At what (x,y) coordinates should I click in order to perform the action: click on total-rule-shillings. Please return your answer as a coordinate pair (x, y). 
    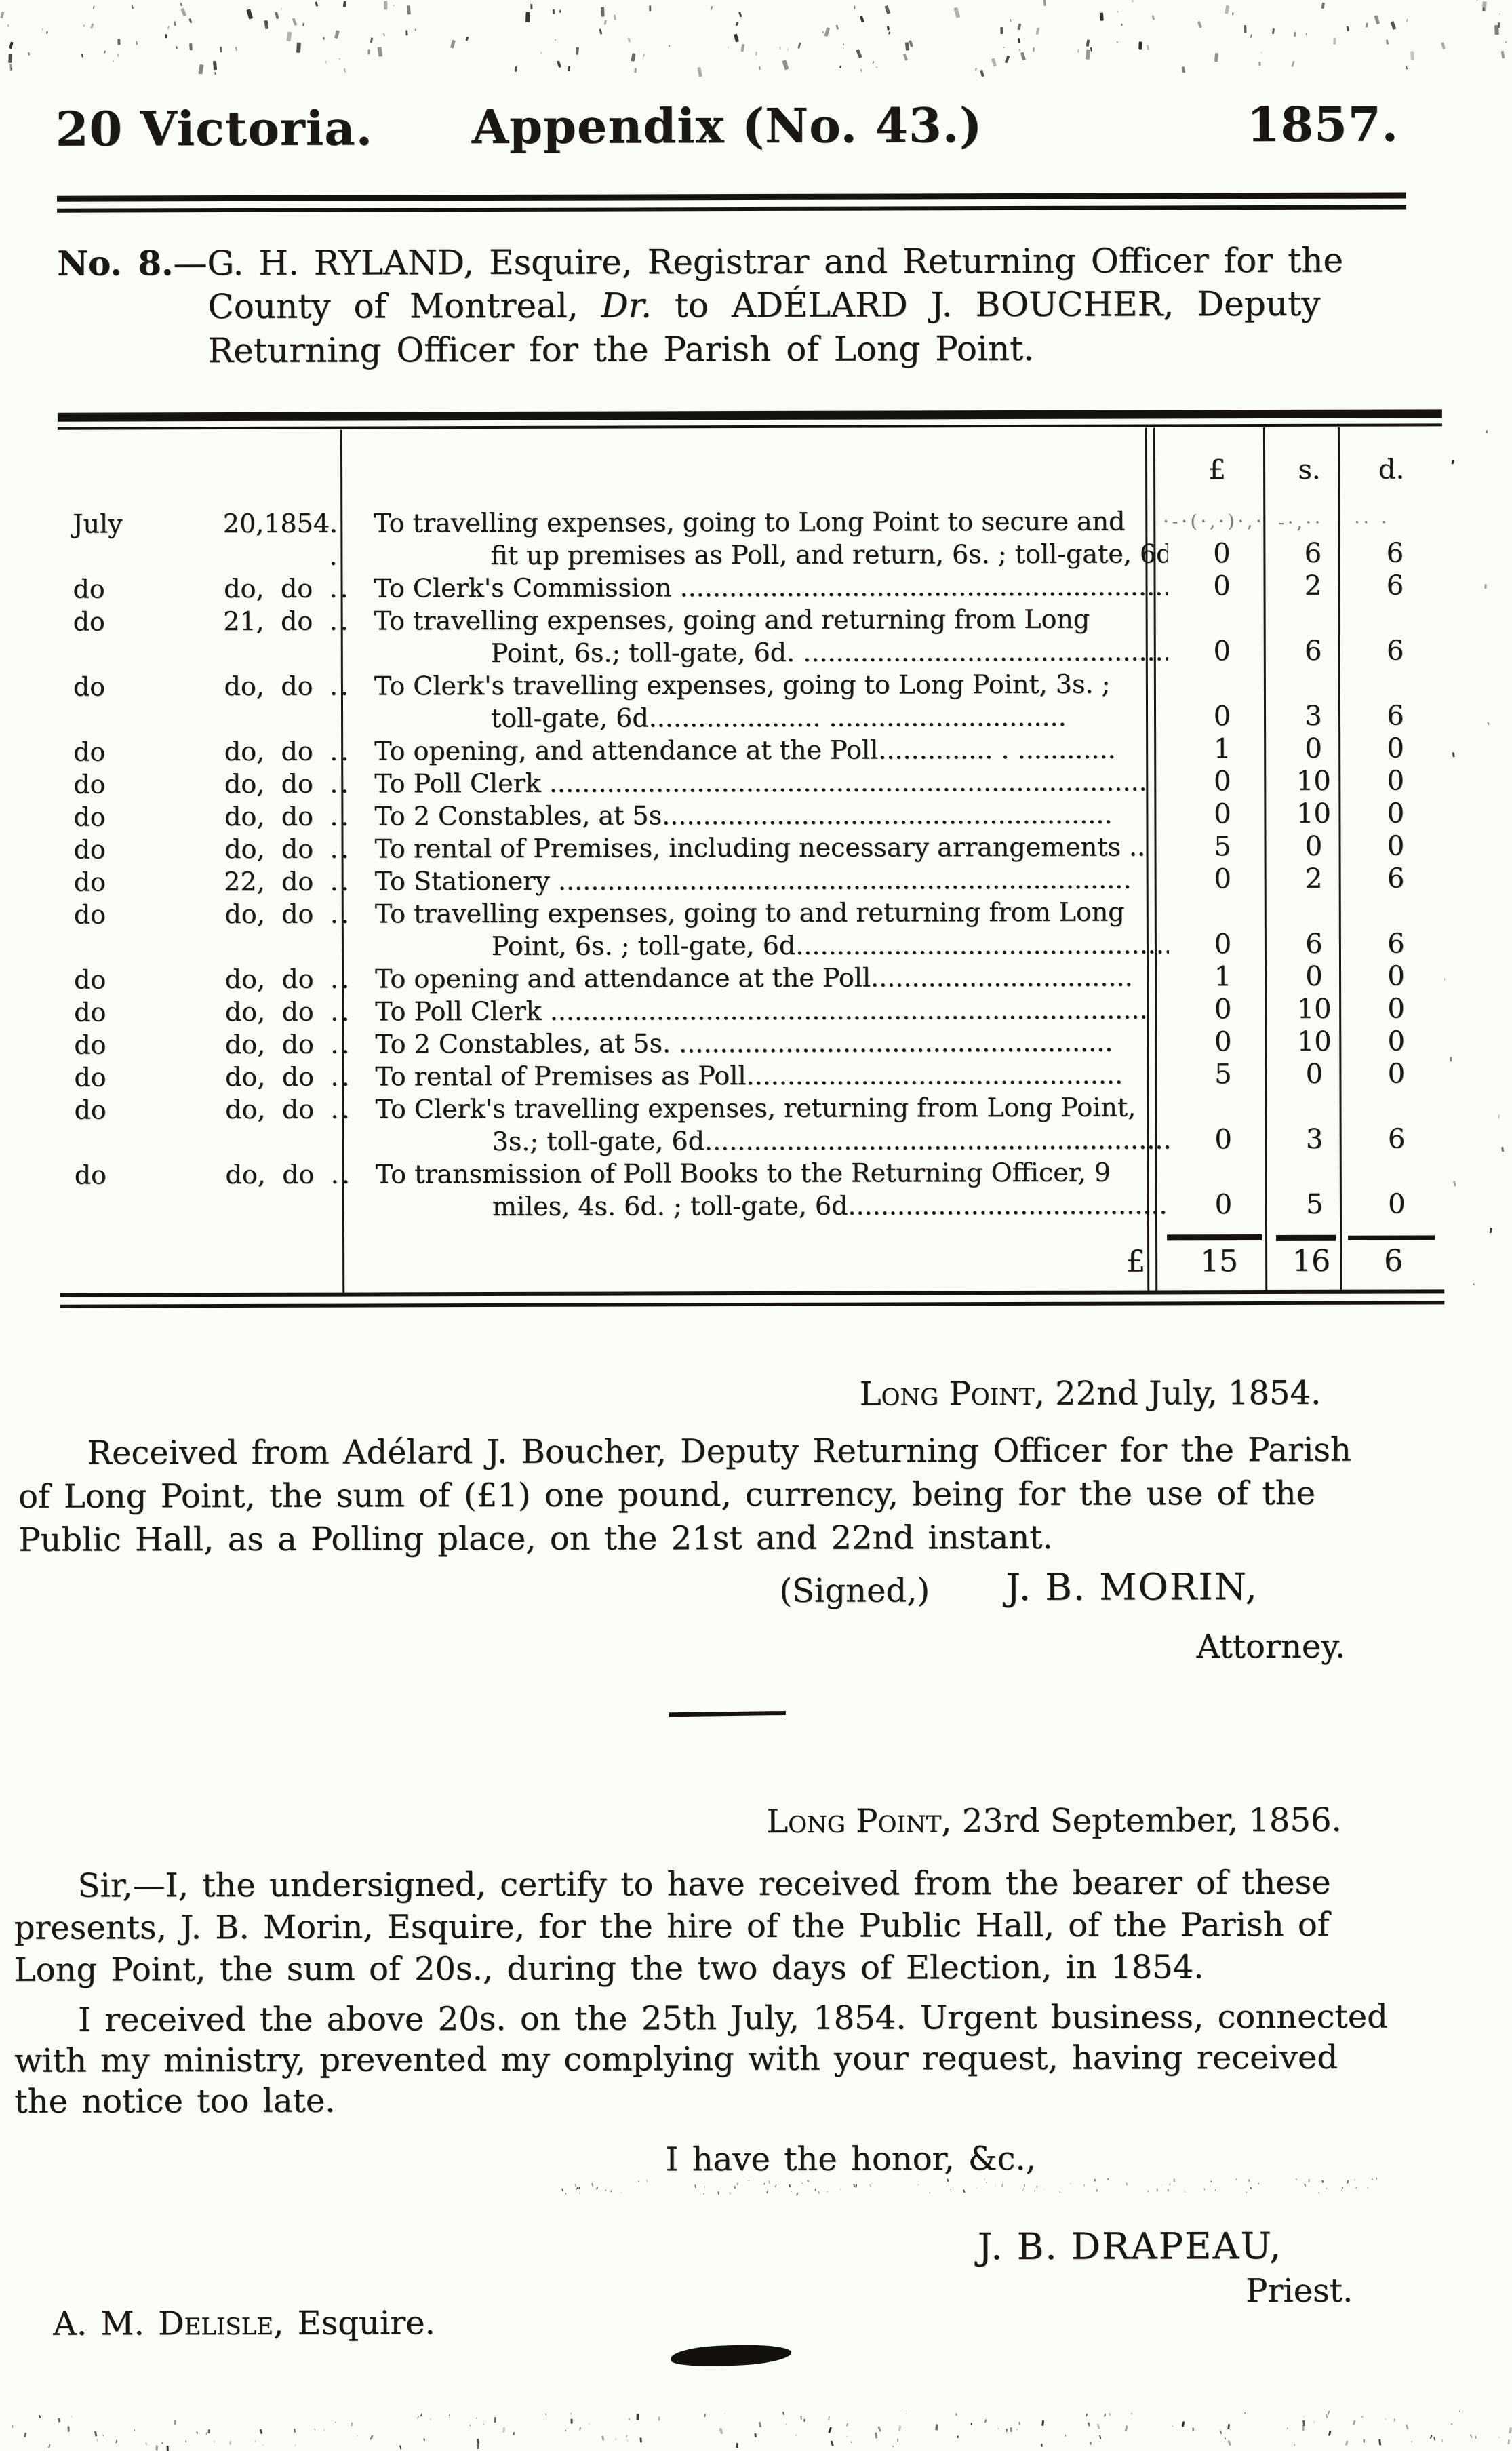
    Looking at the image, I should click on (1306, 1237).